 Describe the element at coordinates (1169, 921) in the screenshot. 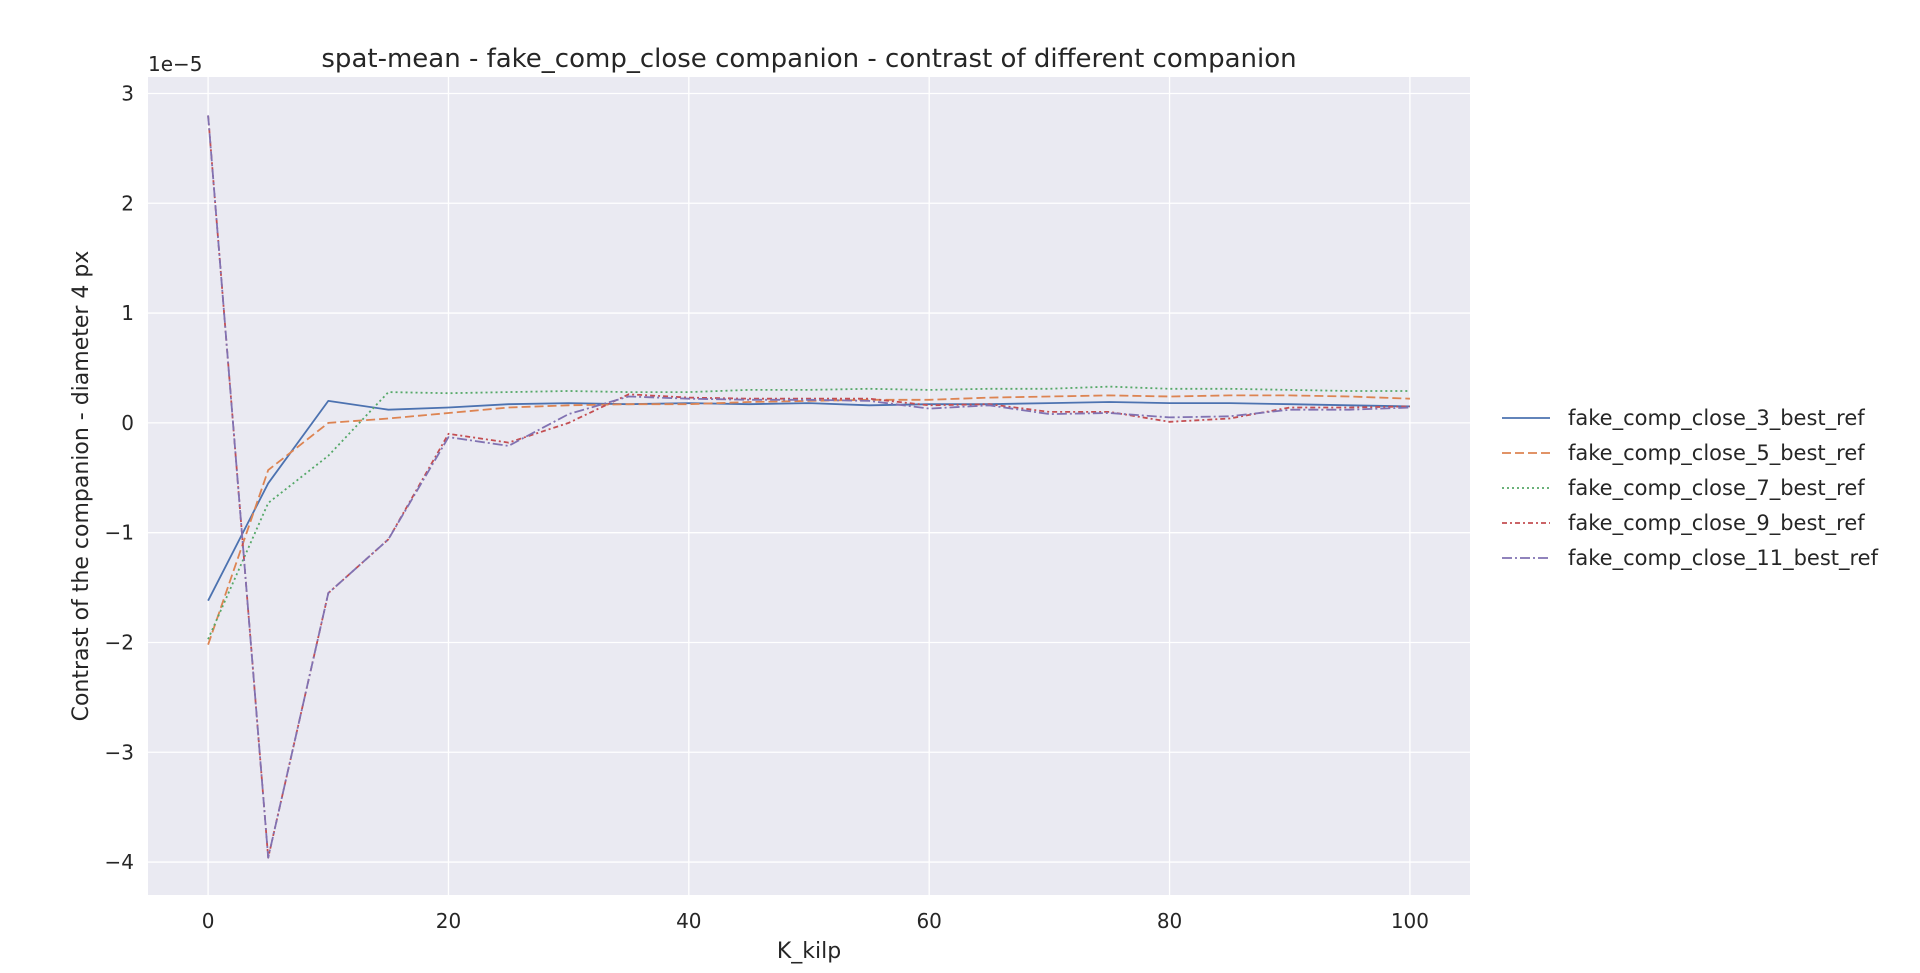

I see `x-tick-label: 80` at that location.